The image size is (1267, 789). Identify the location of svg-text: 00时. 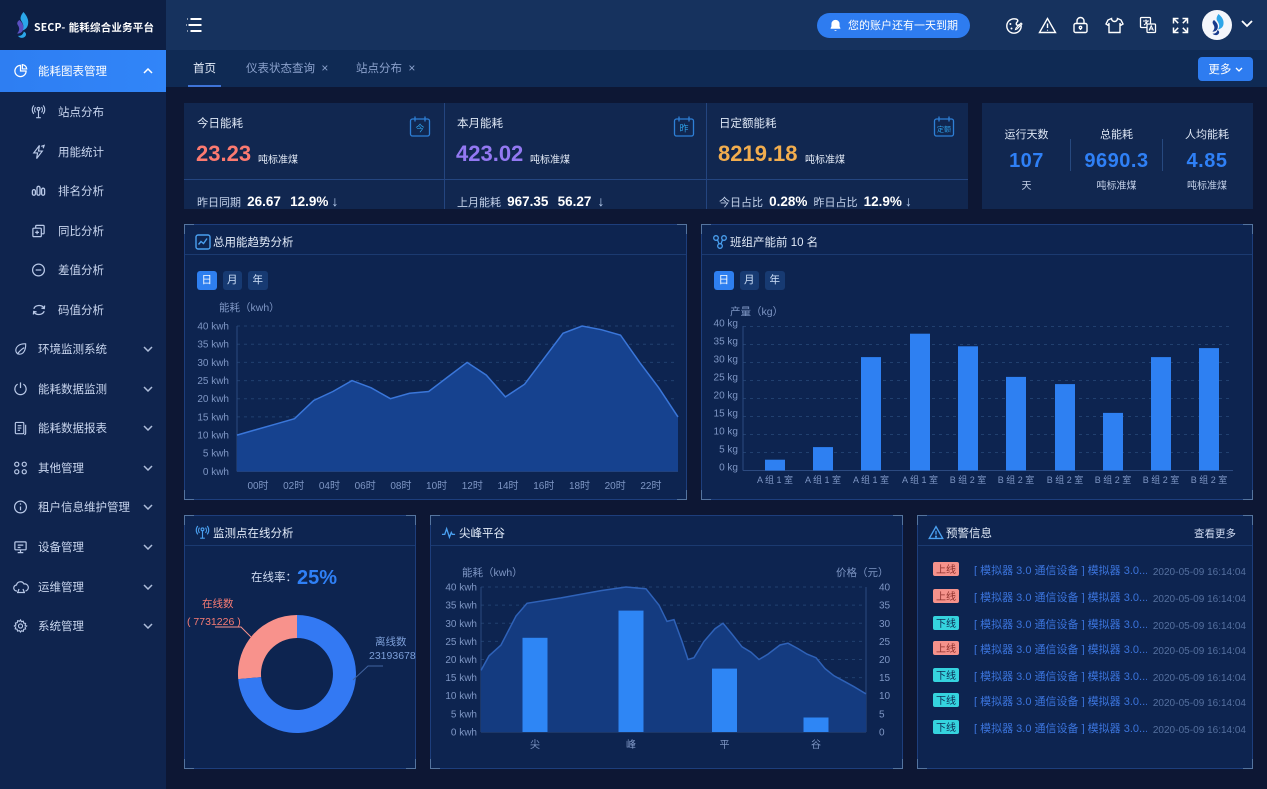
(257, 484).